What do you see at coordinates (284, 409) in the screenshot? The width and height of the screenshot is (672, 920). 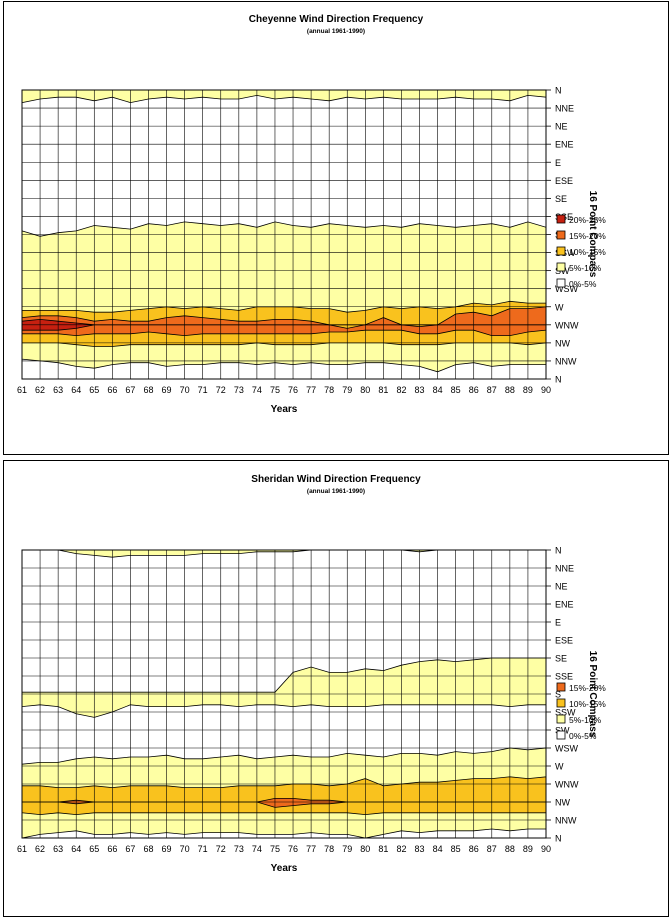 I see `x-axis-title: Years` at bounding box center [284, 409].